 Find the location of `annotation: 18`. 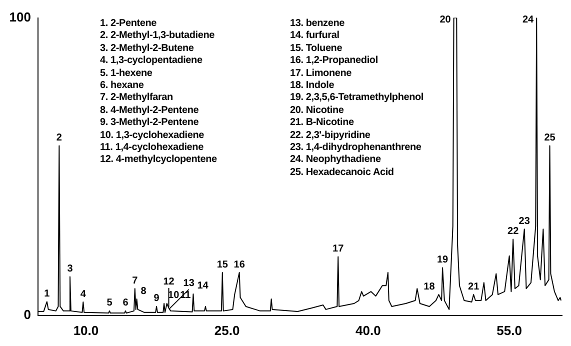

annotation: 18 is located at coordinates (430, 286).